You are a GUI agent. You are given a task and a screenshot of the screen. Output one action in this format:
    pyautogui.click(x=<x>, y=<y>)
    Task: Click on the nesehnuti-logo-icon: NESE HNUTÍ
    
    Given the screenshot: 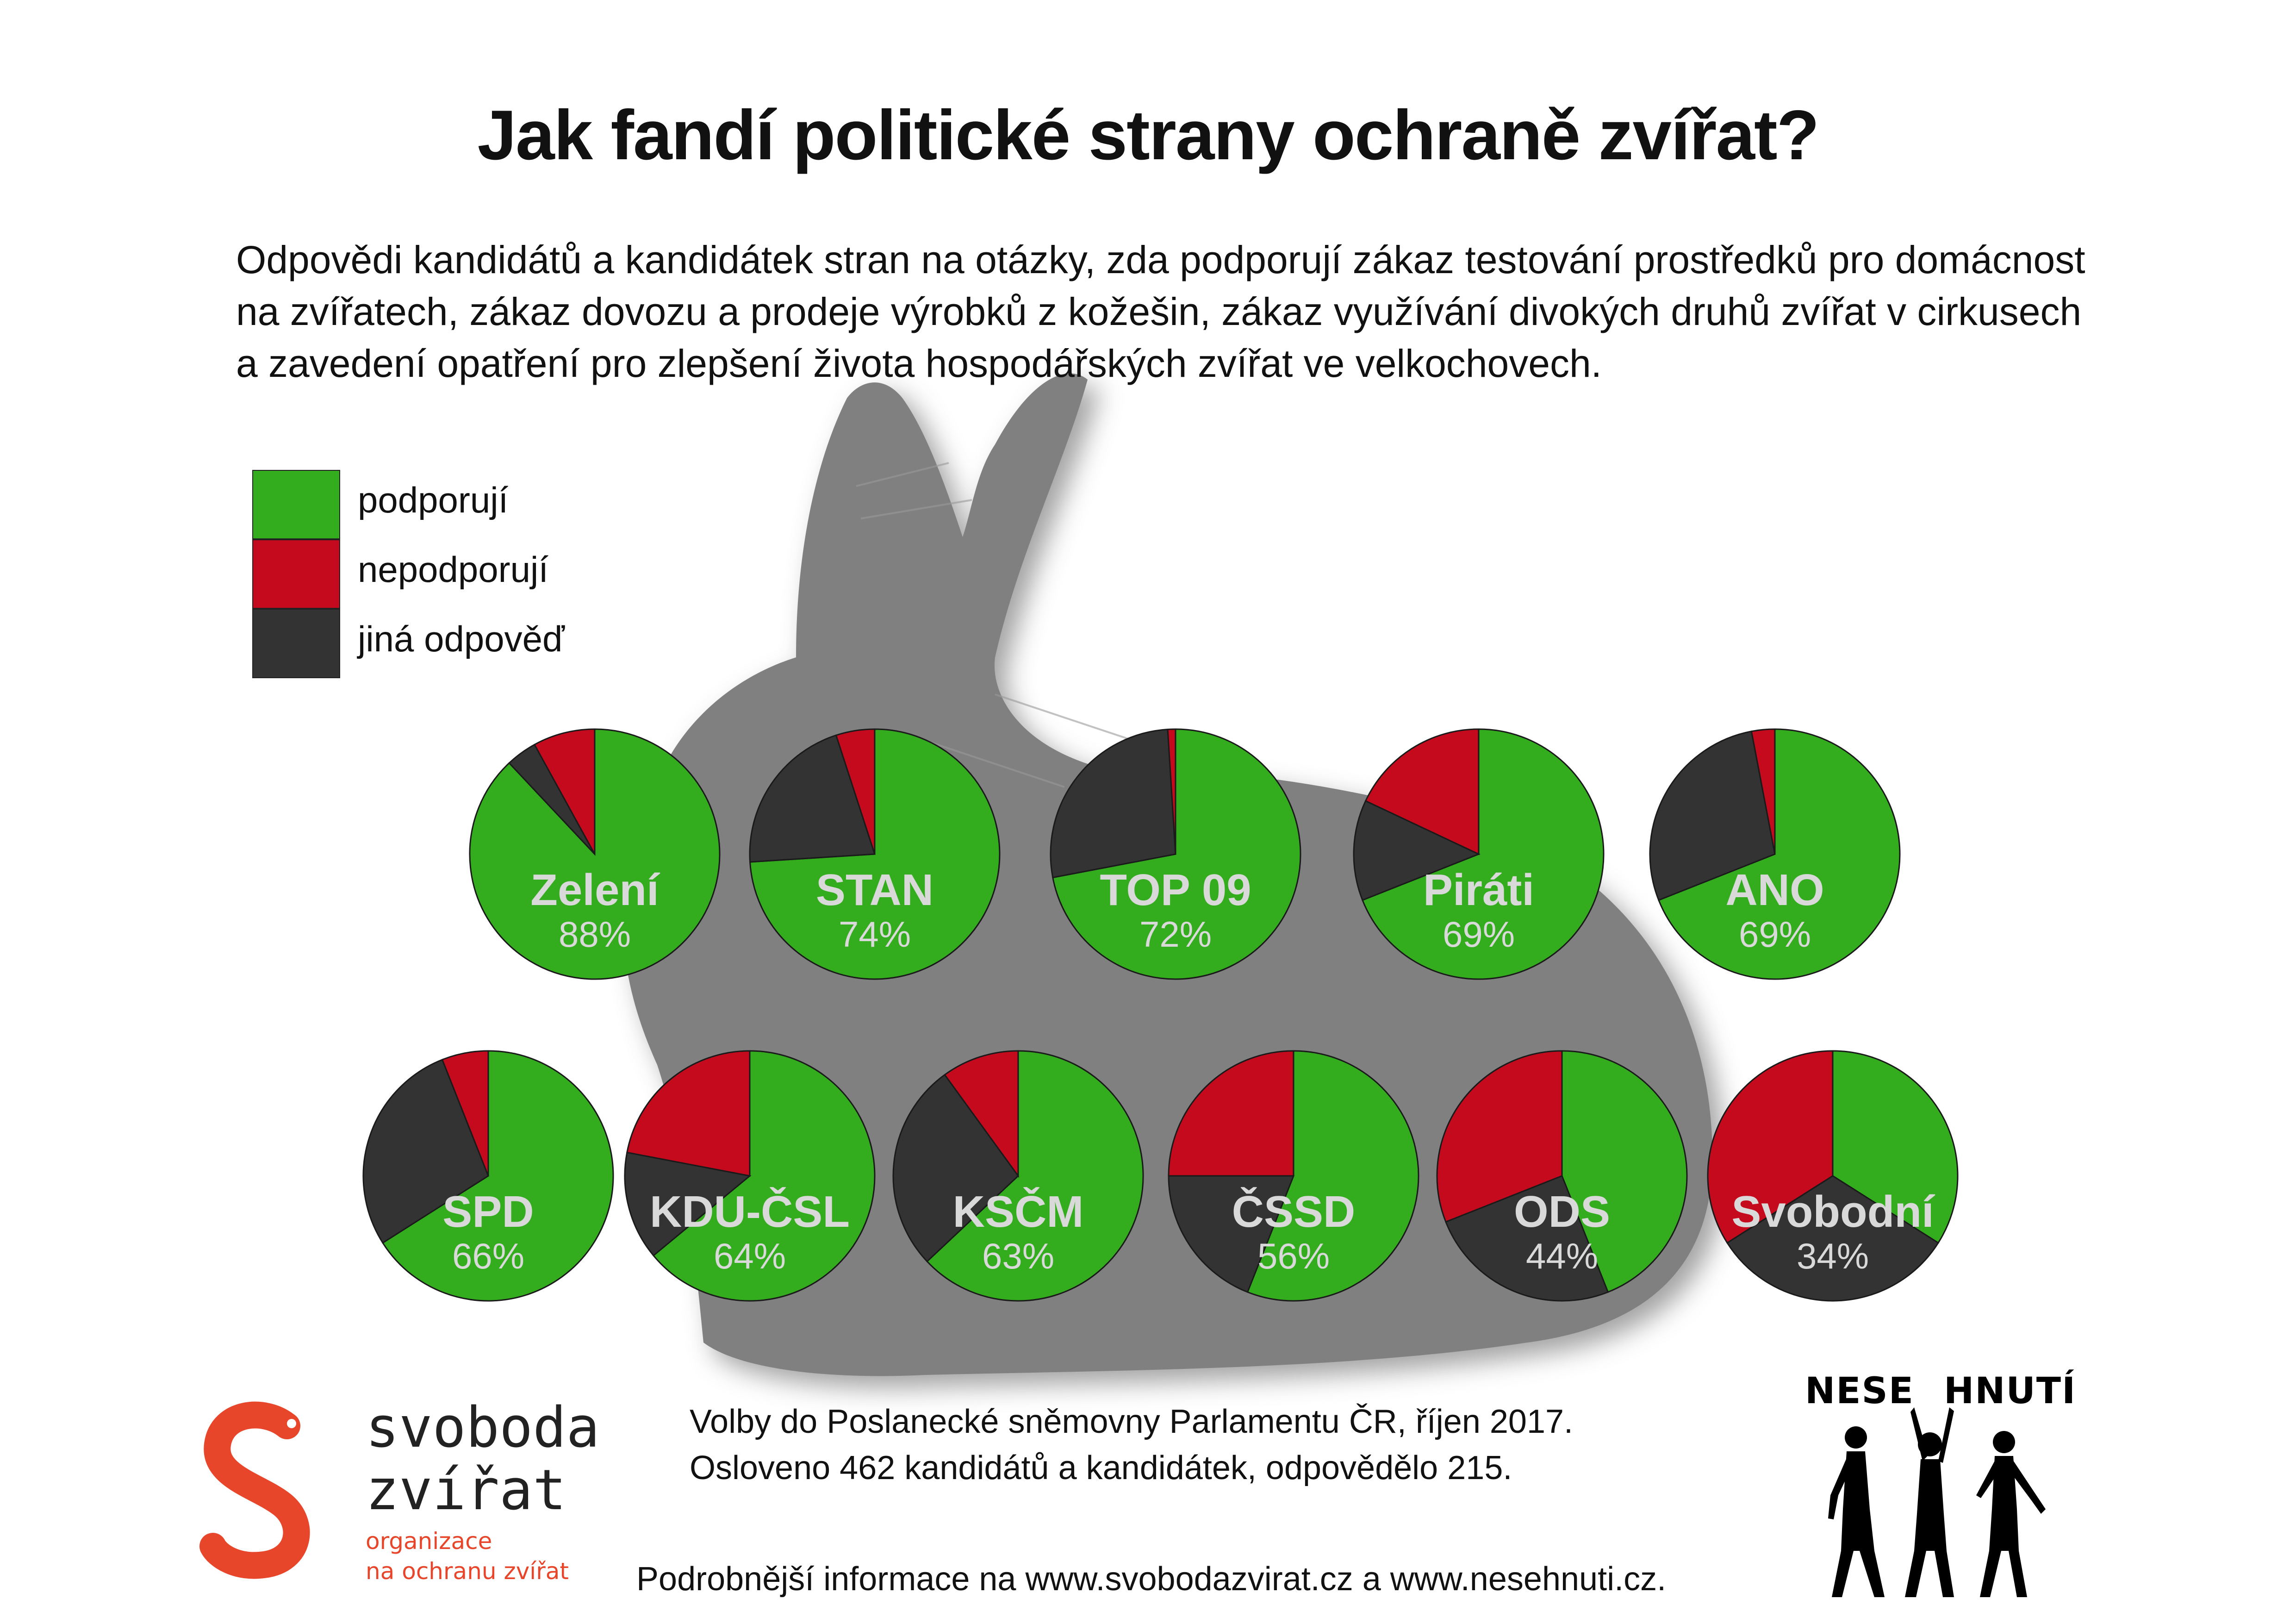 What is the action you would take?
    pyautogui.click(x=1940, y=1481)
    